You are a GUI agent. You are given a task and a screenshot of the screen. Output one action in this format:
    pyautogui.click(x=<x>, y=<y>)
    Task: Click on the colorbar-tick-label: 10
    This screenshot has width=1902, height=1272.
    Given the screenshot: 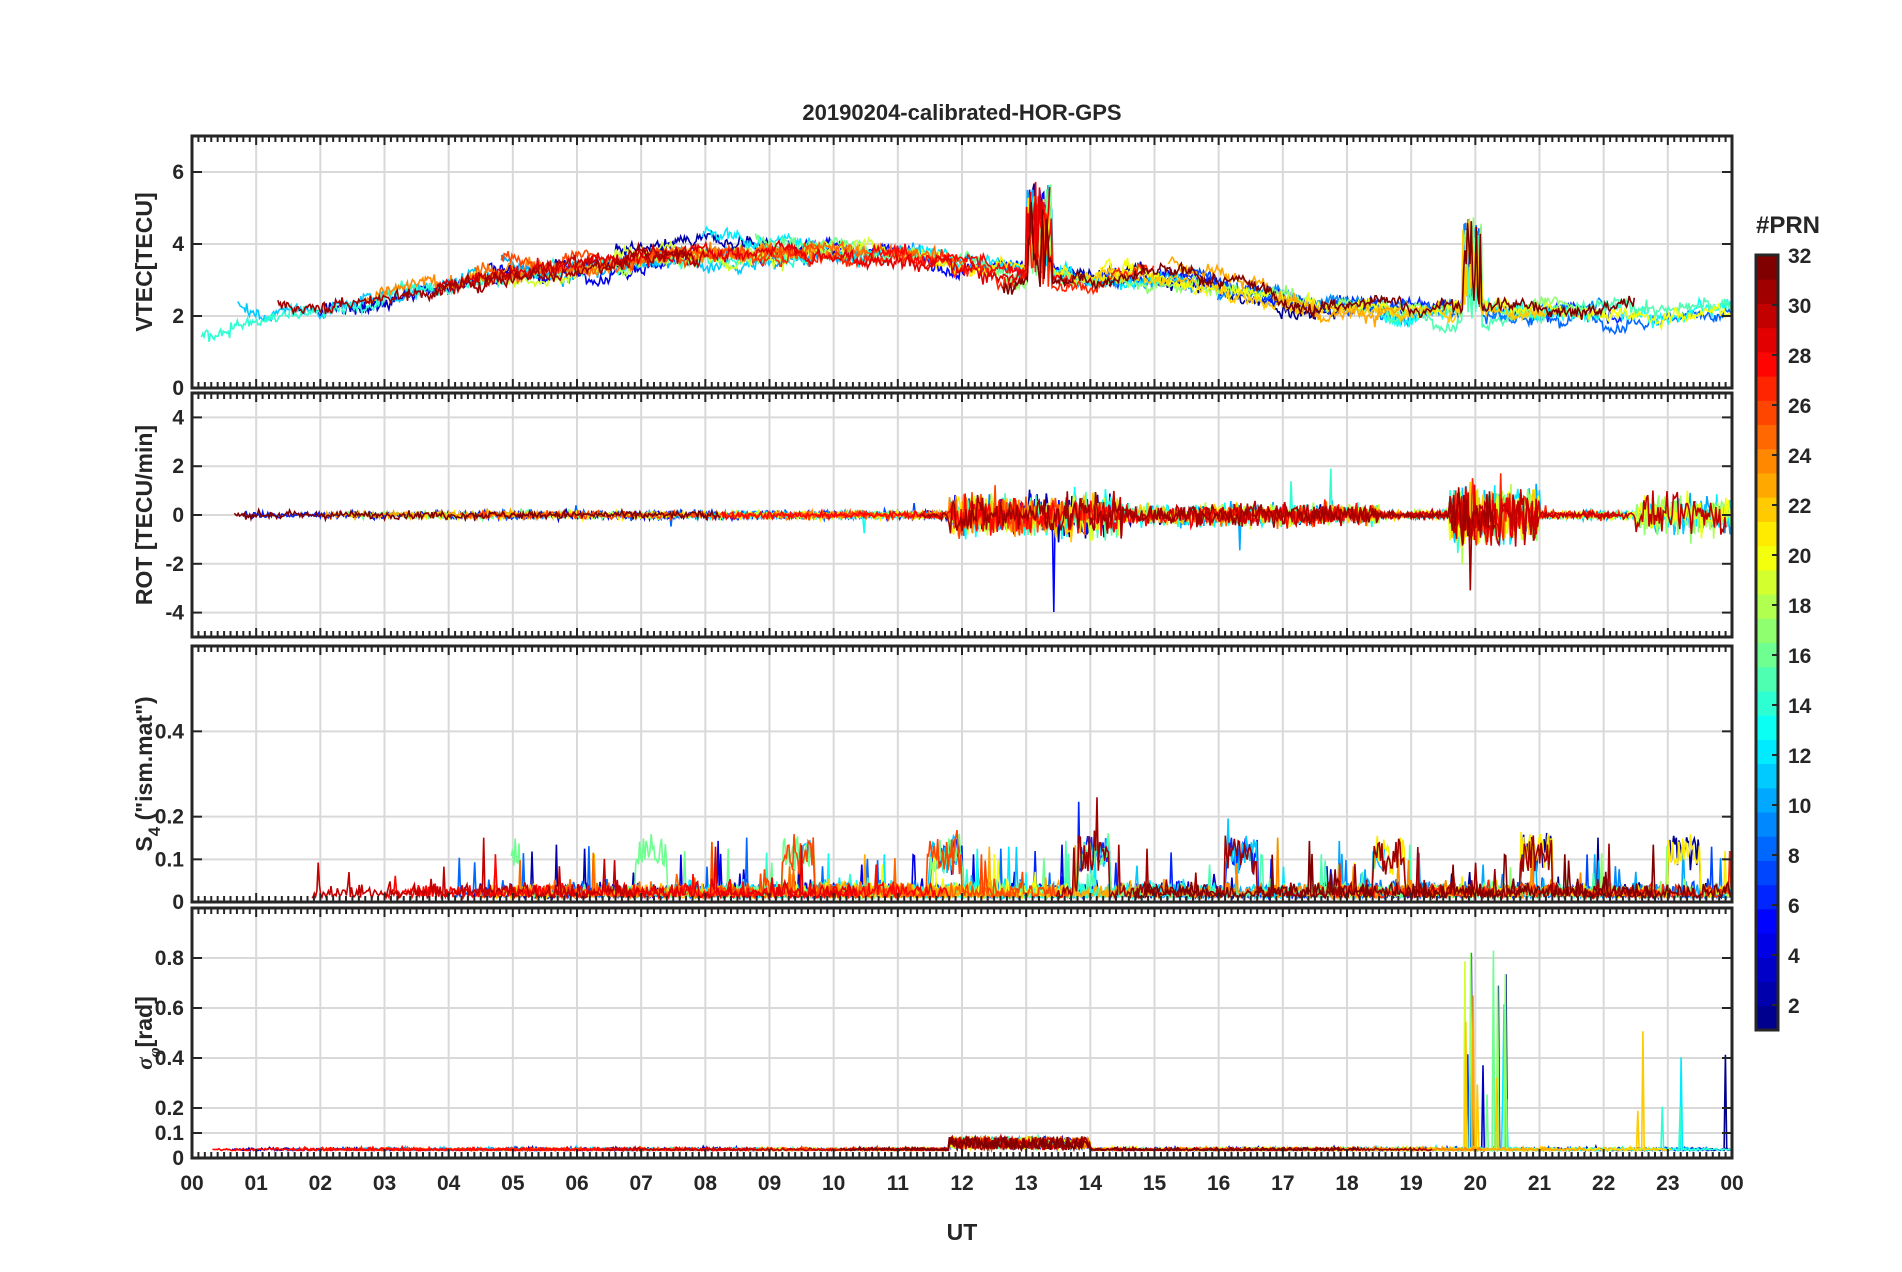 What is the action you would take?
    pyautogui.click(x=1799, y=806)
    